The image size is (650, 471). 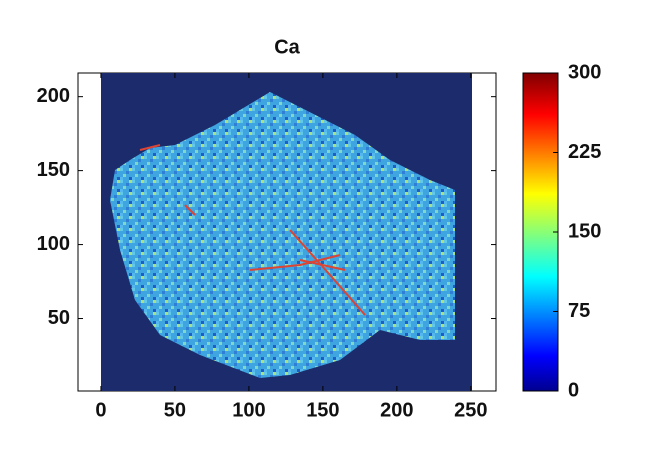 I want to click on colorbar-tick-label: 150, so click(x=584, y=231).